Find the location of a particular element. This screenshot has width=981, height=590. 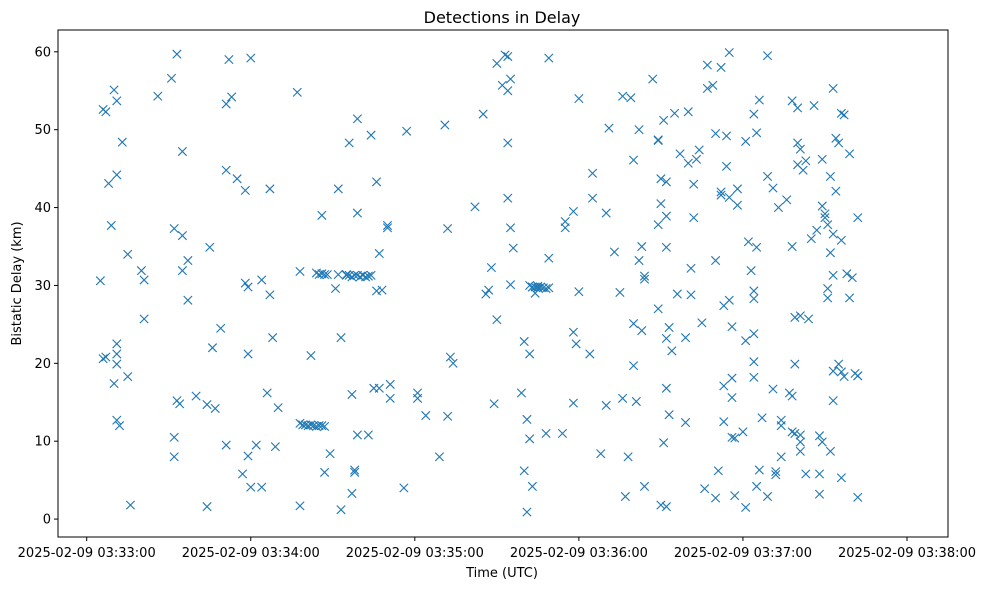

y-axis-label: Bistatic Delay (km) is located at coordinates (17, 283).